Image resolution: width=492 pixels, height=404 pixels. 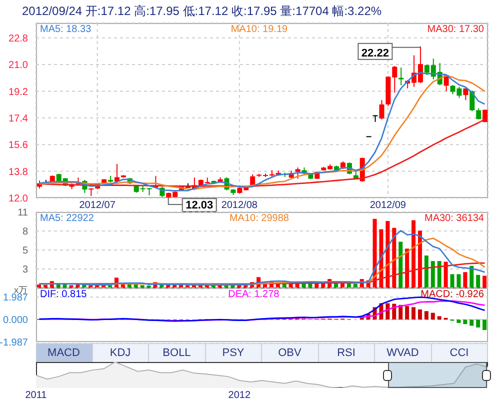 What do you see at coordinates (259, 218) in the screenshot?
I see `text: MA10: 29988` at bounding box center [259, 218].